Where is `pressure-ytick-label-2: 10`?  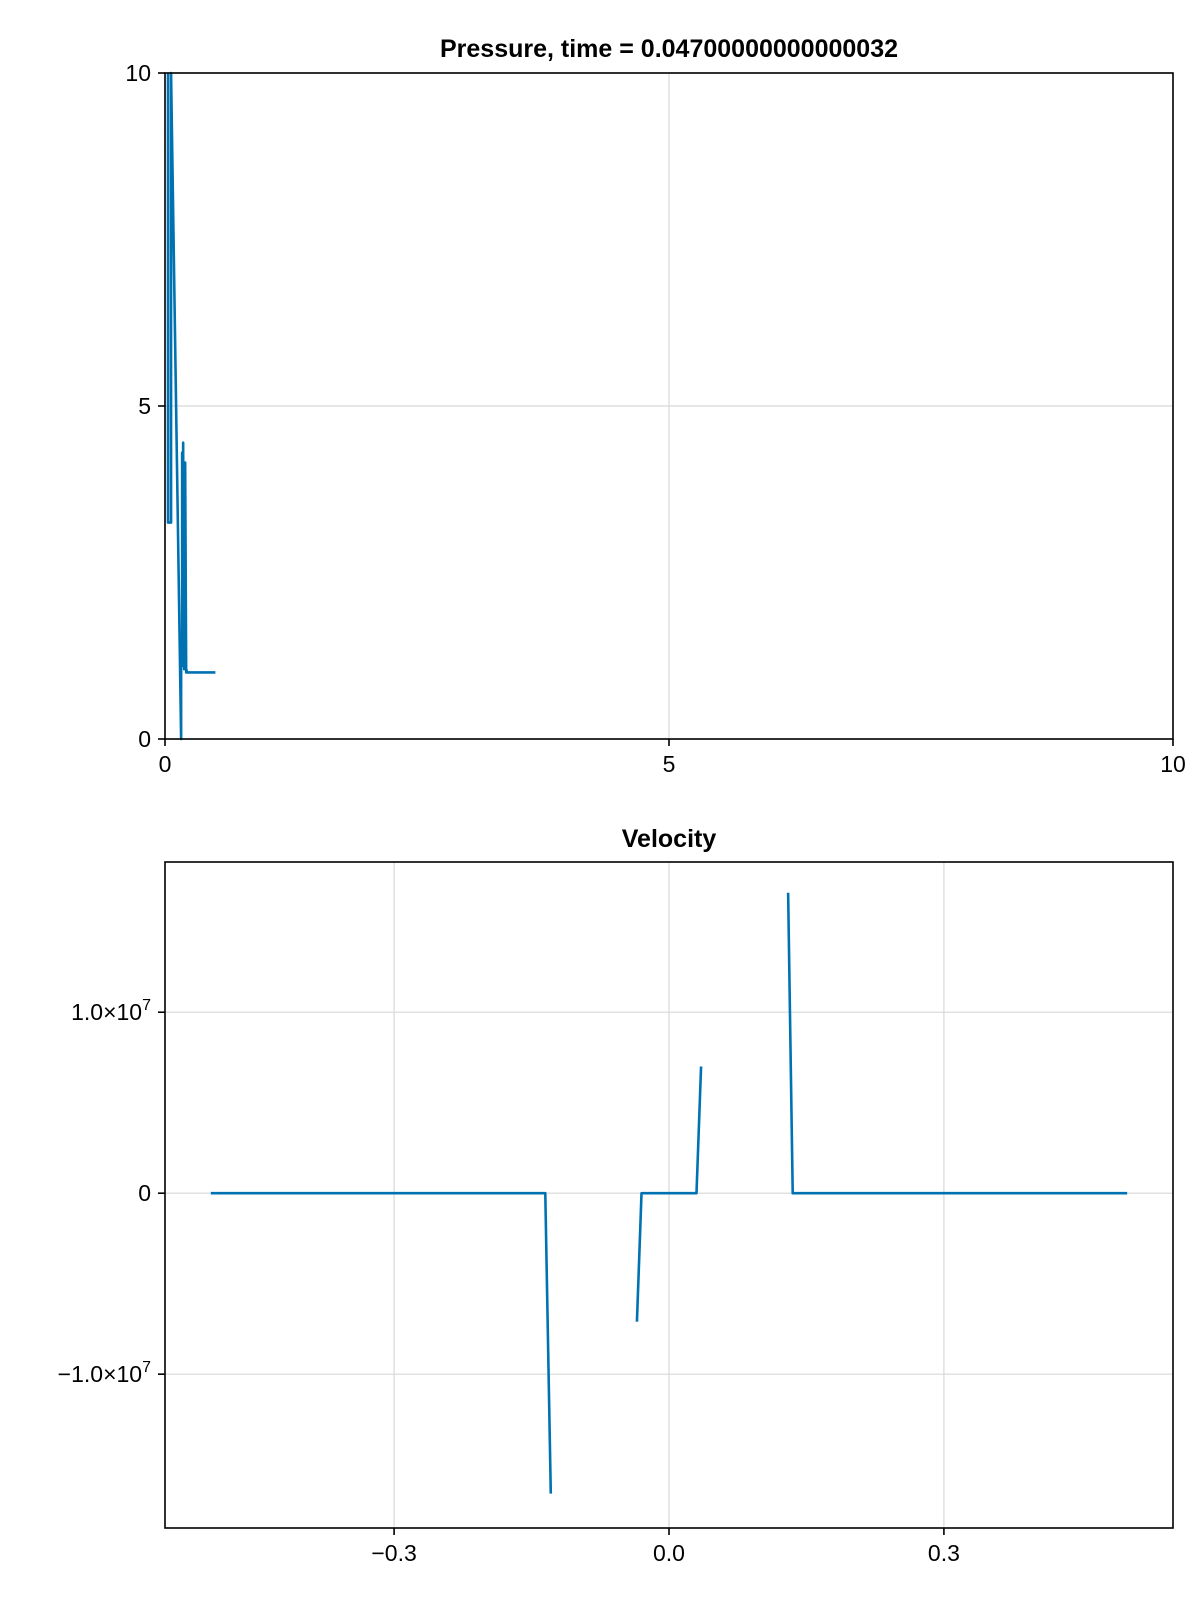
pressure-ytick-label-2: 10 is located at coordinates (138, 73).